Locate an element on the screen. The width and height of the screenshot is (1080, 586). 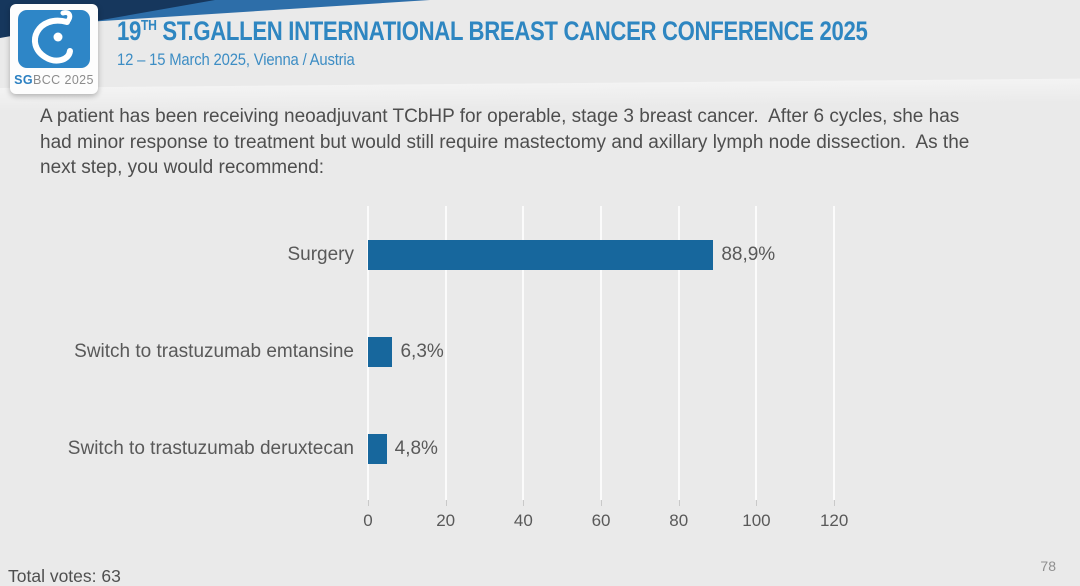
logo-text-sg: SG is located at coordinates (23, 80).